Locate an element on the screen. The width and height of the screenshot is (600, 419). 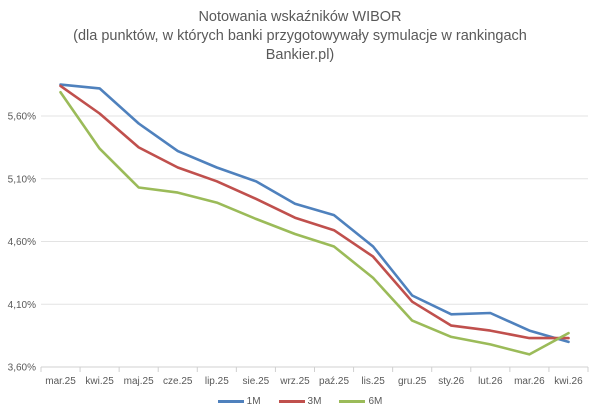
legend-item-1m: 1M is located at coordinates (239, 401).